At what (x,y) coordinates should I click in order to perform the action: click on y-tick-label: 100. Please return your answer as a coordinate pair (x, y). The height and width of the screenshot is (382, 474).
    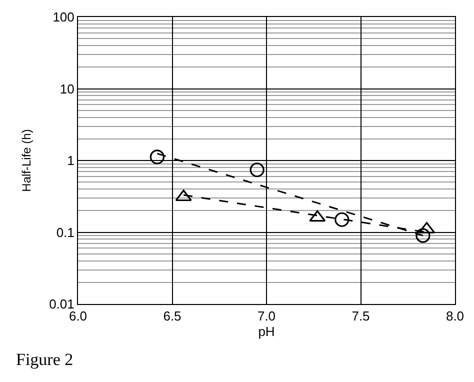
    Looking at the image, I should click on (63, 17).